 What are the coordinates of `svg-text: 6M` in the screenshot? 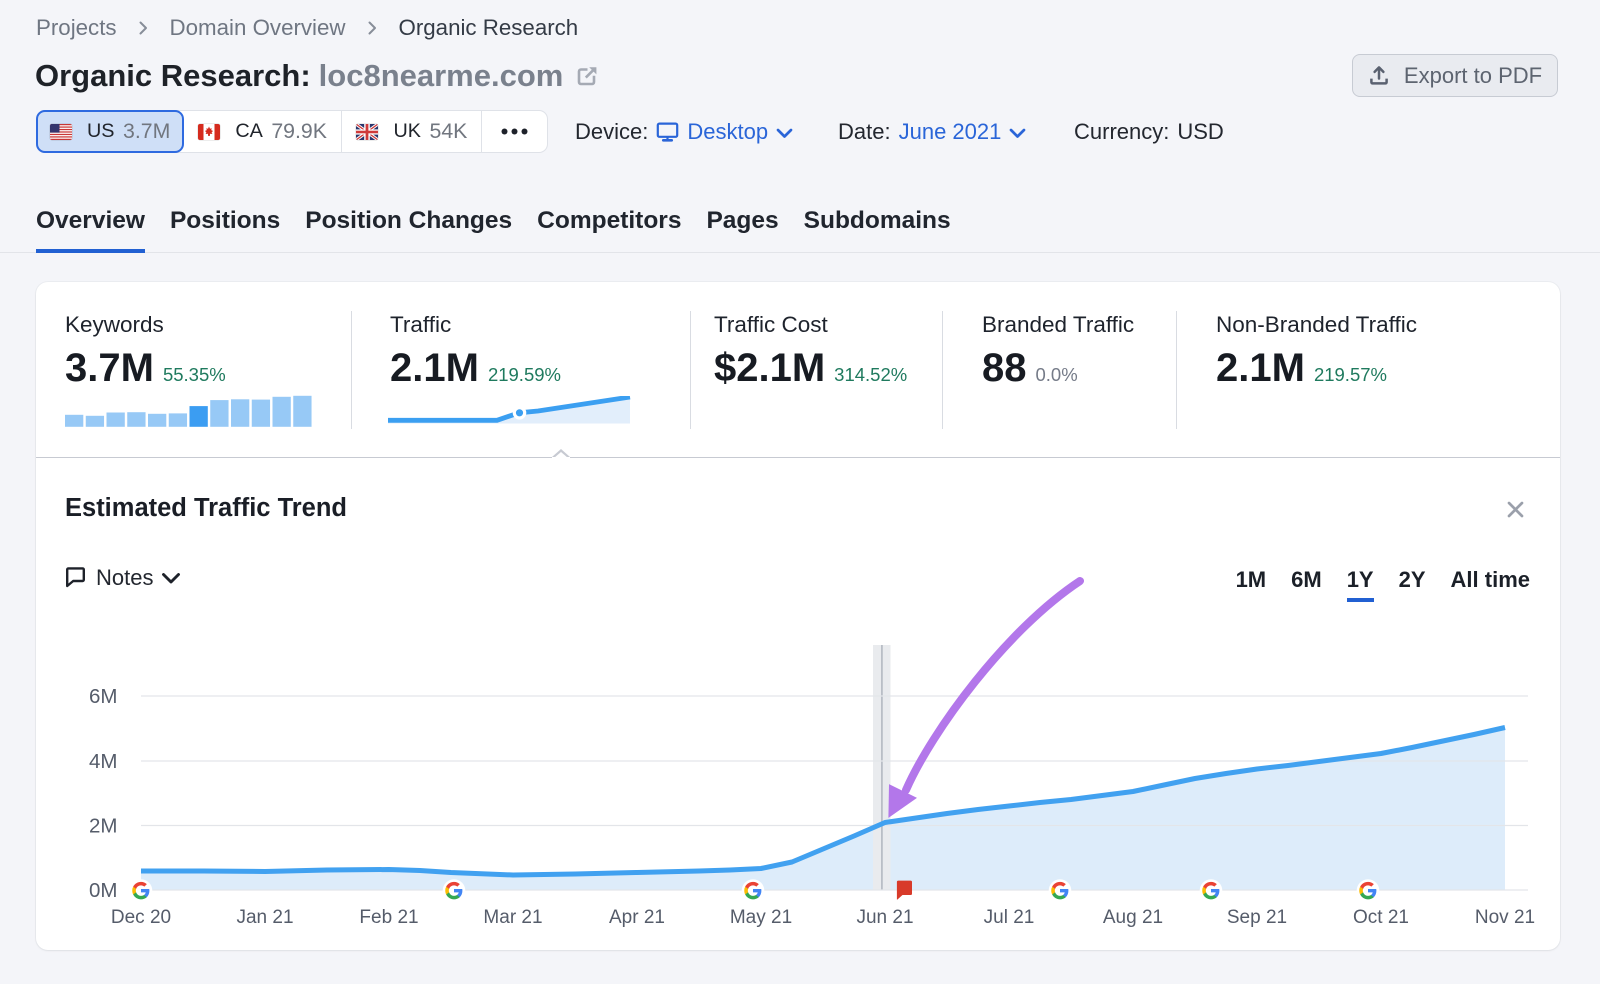 It's located at (103, 696).